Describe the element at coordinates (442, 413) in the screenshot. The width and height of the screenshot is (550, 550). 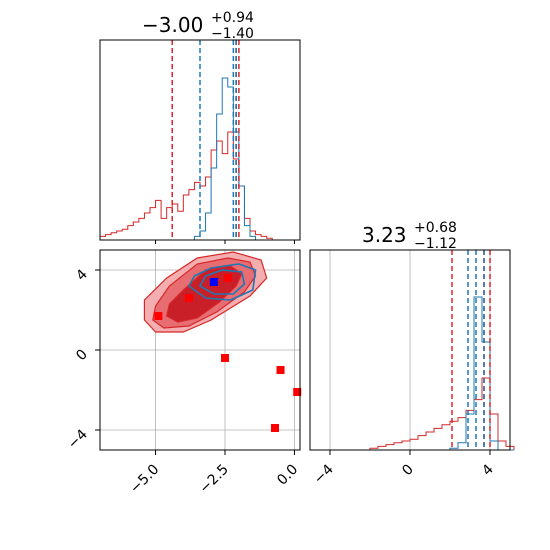
I see `hist2-red-steps` at that location.